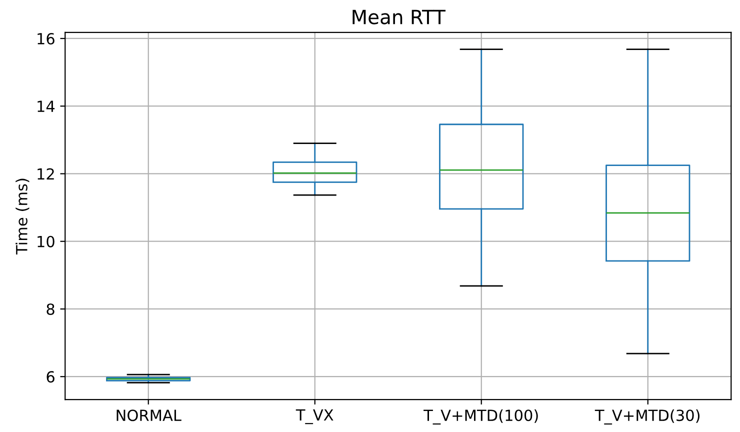 Image resolution: width=740 pixels, height=432 pixels. What do you see at coordinates (50, 309) in the screenshot?
I see `y-tick-label: 8` at bounding box center [50, 309].